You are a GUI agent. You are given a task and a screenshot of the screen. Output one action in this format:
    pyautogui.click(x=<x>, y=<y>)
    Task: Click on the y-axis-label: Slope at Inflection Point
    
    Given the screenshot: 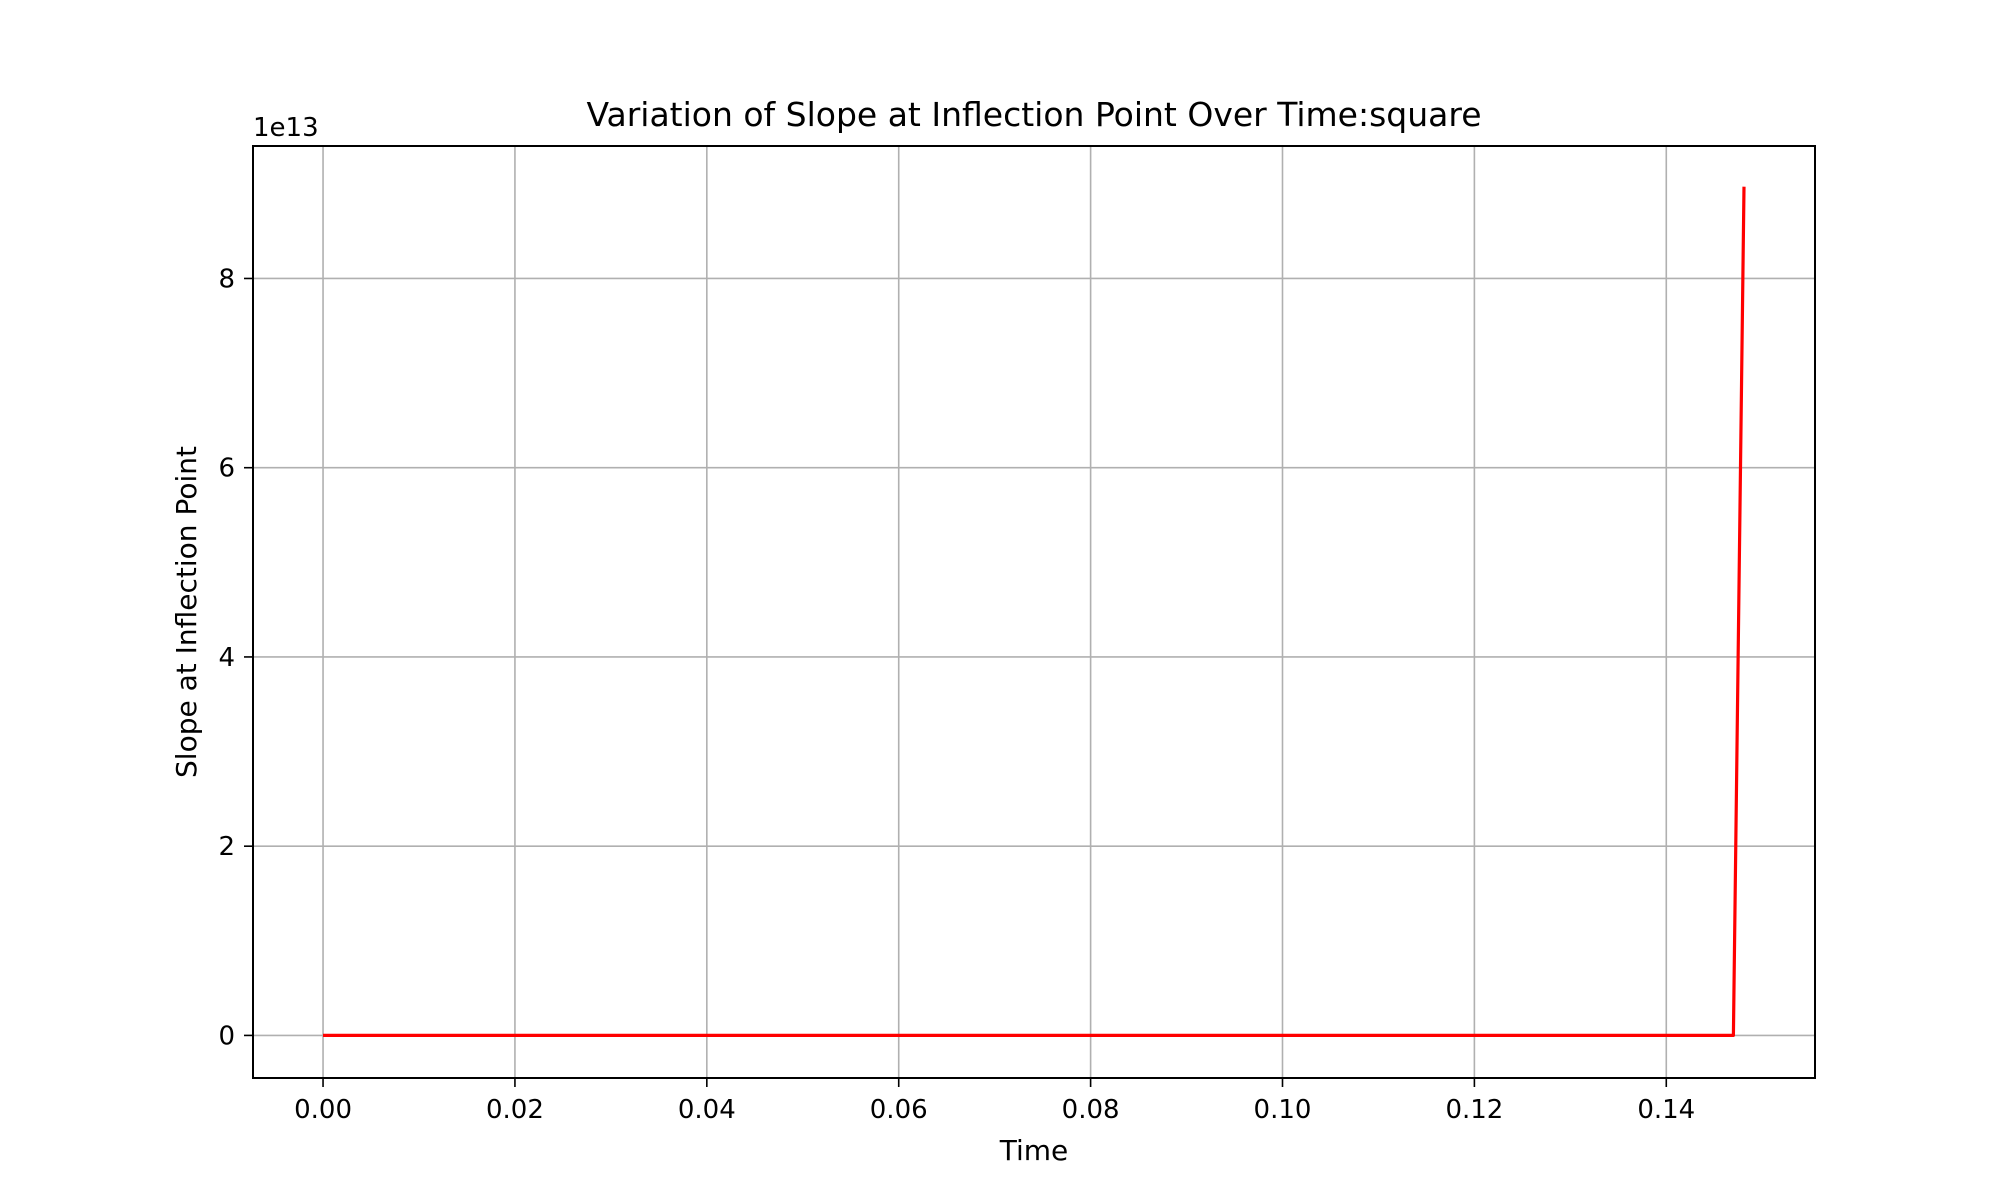 What is the action you would take?
    pyautogui.click(x=186, y=612)
    